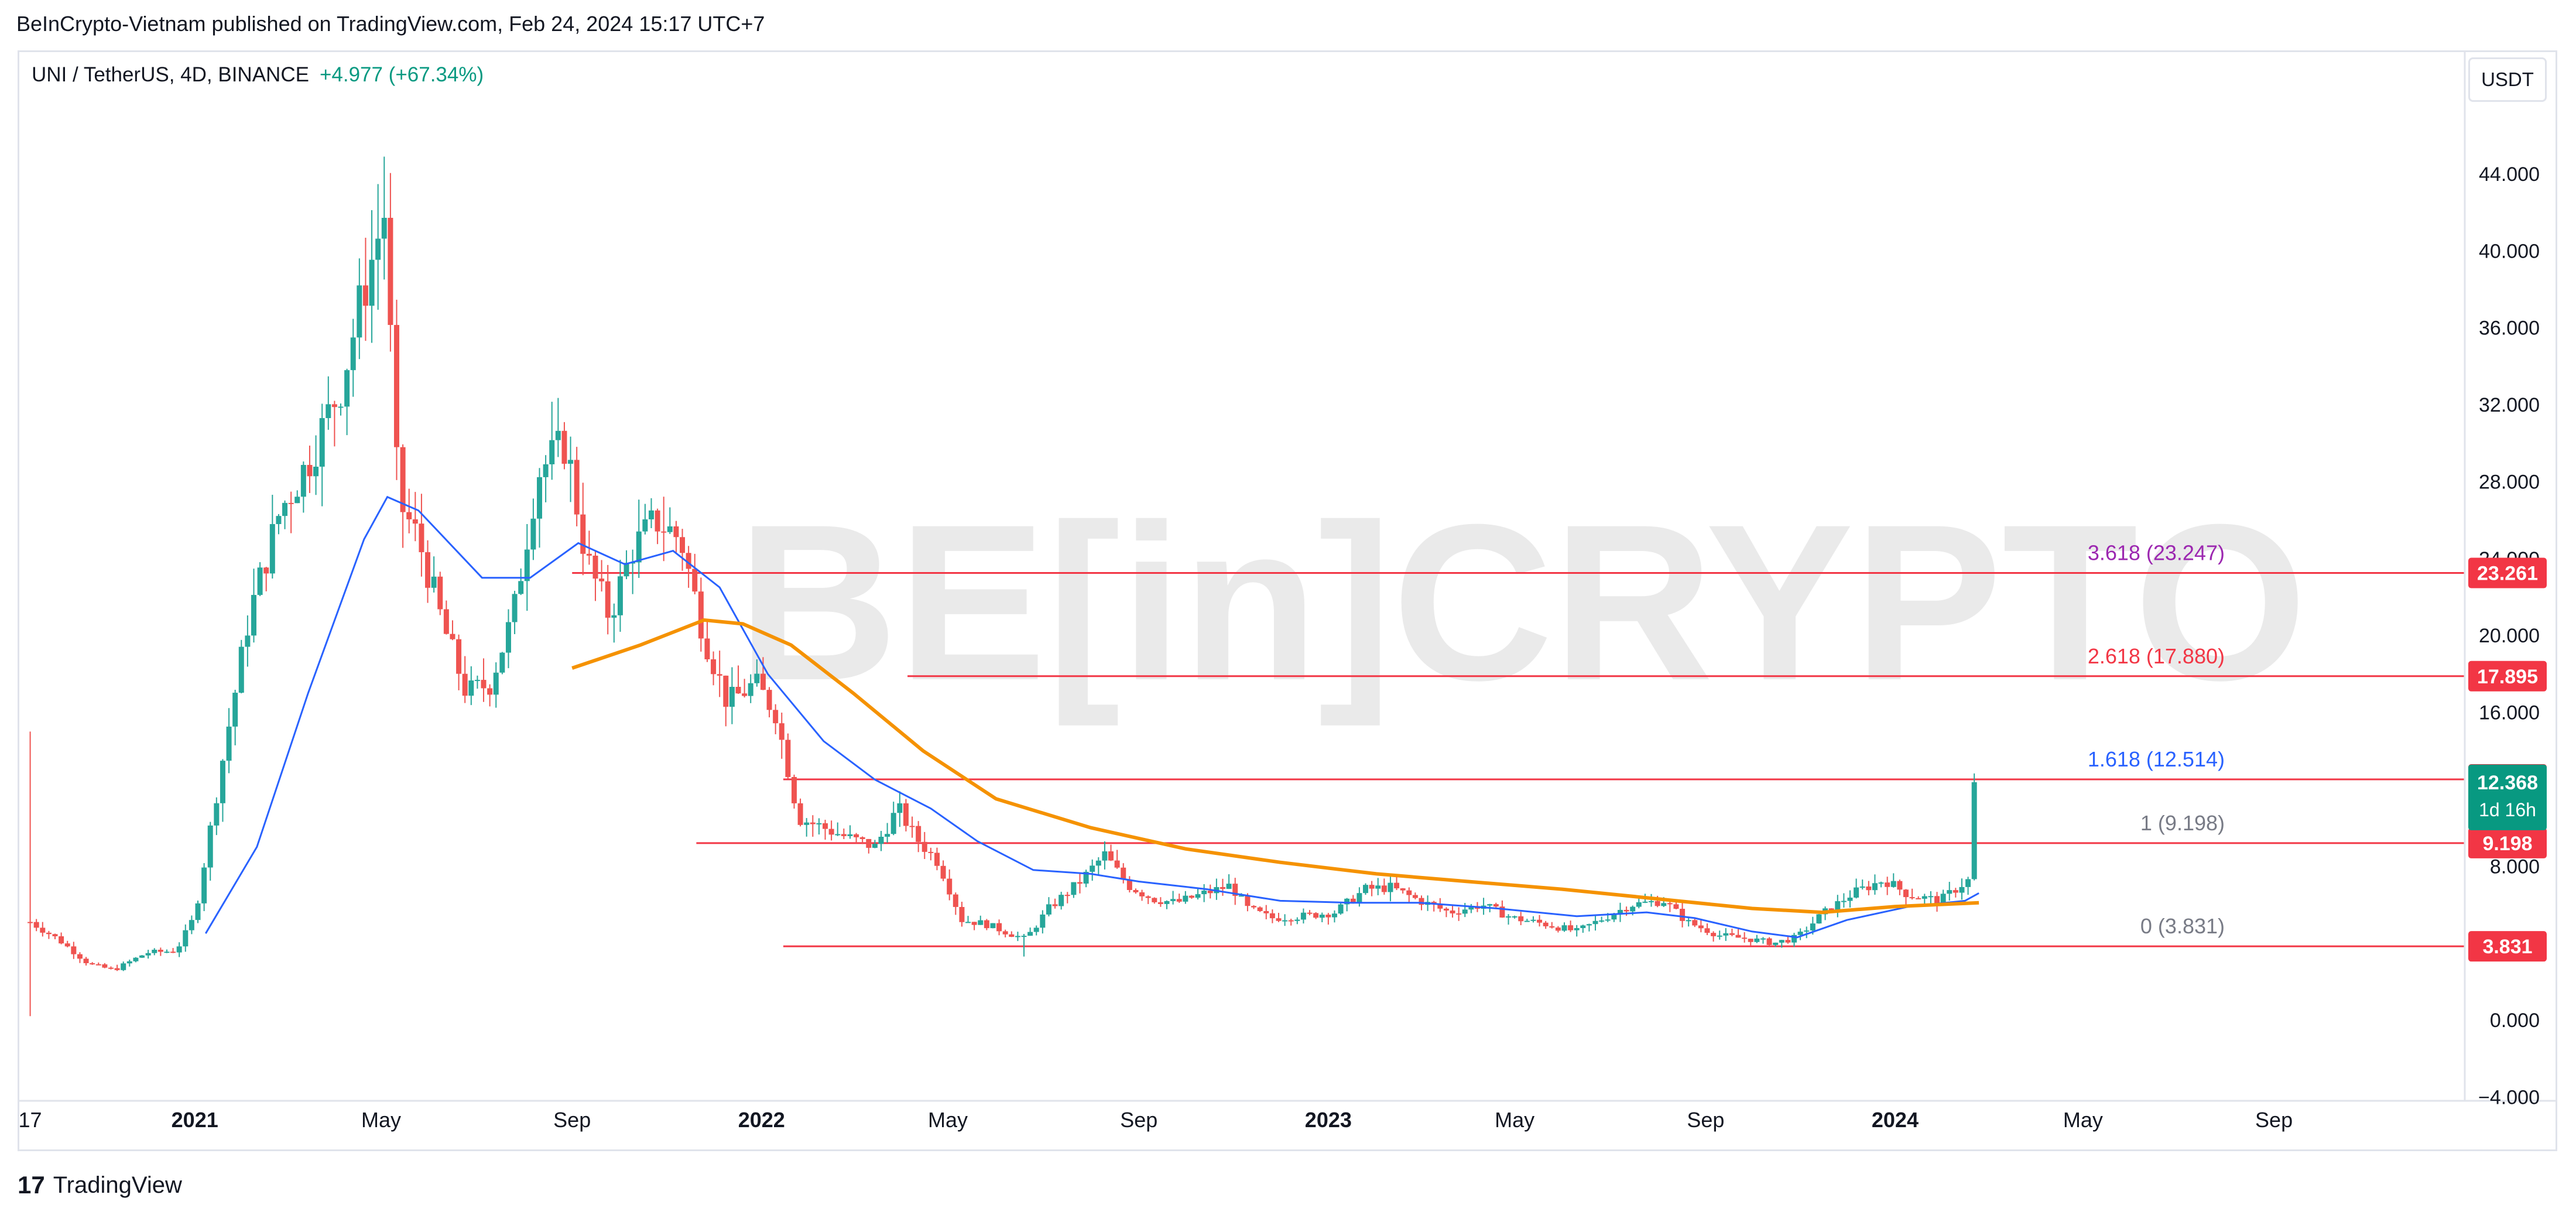  Describe the element at coordinates (761, 1120) in the screenshot. I see `time-tick-label: 2022` at that location.